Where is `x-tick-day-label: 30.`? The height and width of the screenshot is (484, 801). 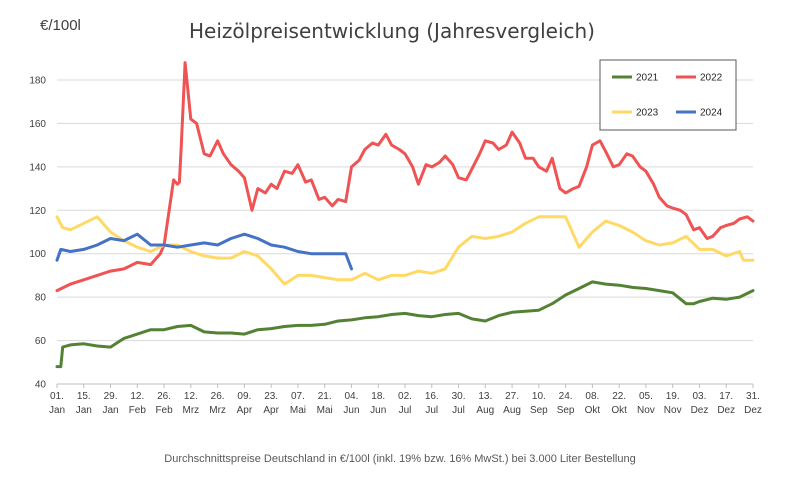
x-tick-day-label: 30. is located at coordinates (459, 396).